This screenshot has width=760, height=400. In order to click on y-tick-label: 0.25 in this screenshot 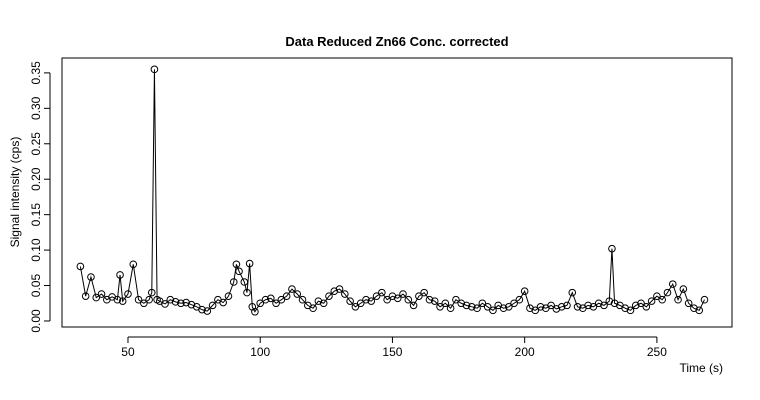, I will do `click(36, 144)`.